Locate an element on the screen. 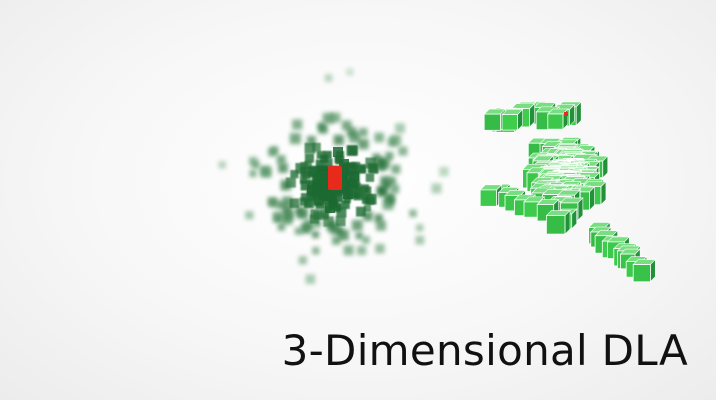 Image resolution: width=716 pixels, height=400 pixels. seed-marker is located at coordinates (566, 114).